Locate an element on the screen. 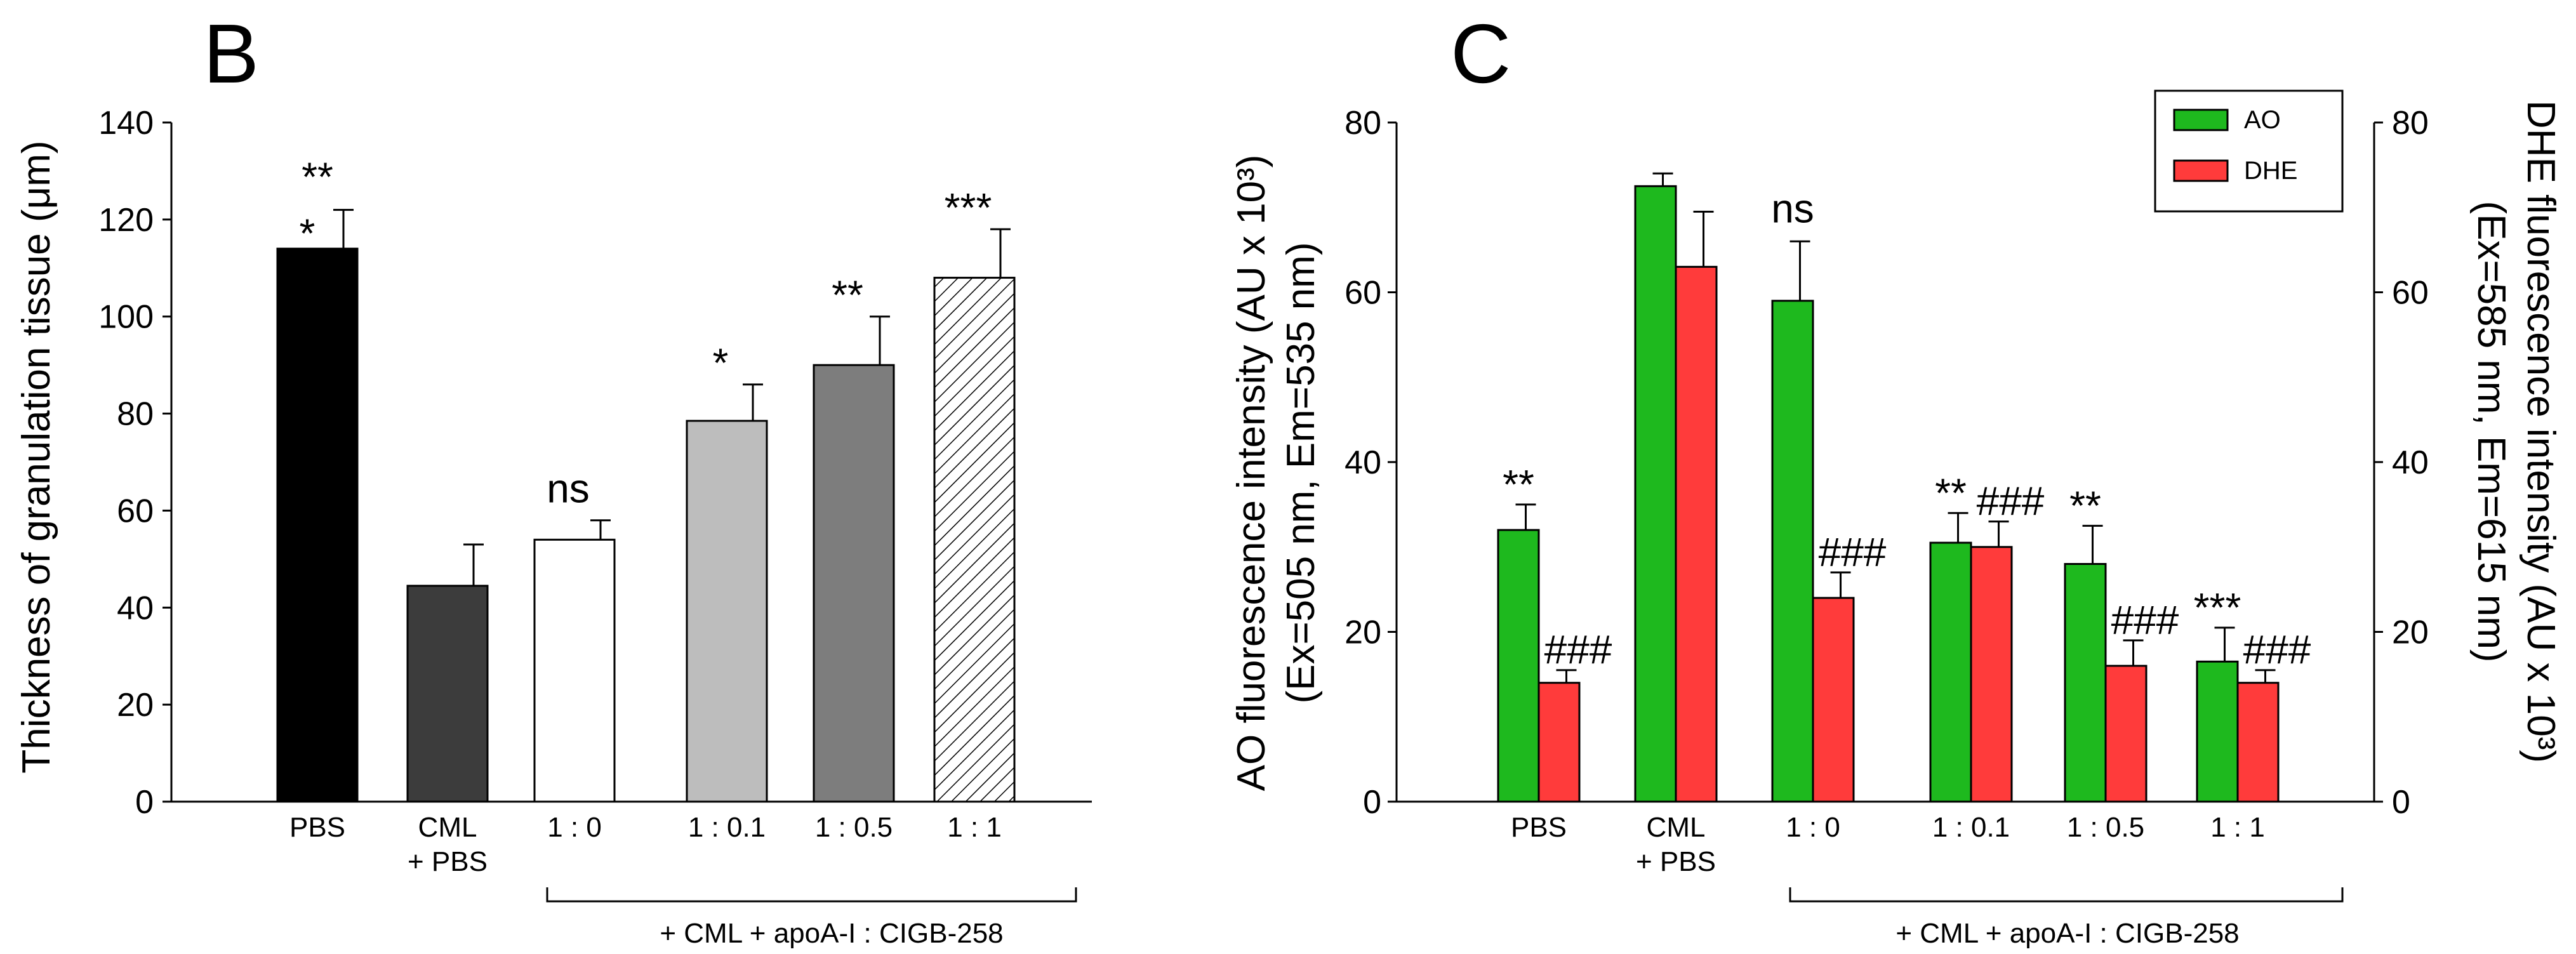 The image size is (2576, 954). panel-c-x-tick-label: 1 : 0.5 is located at coordinates (2105, 827).